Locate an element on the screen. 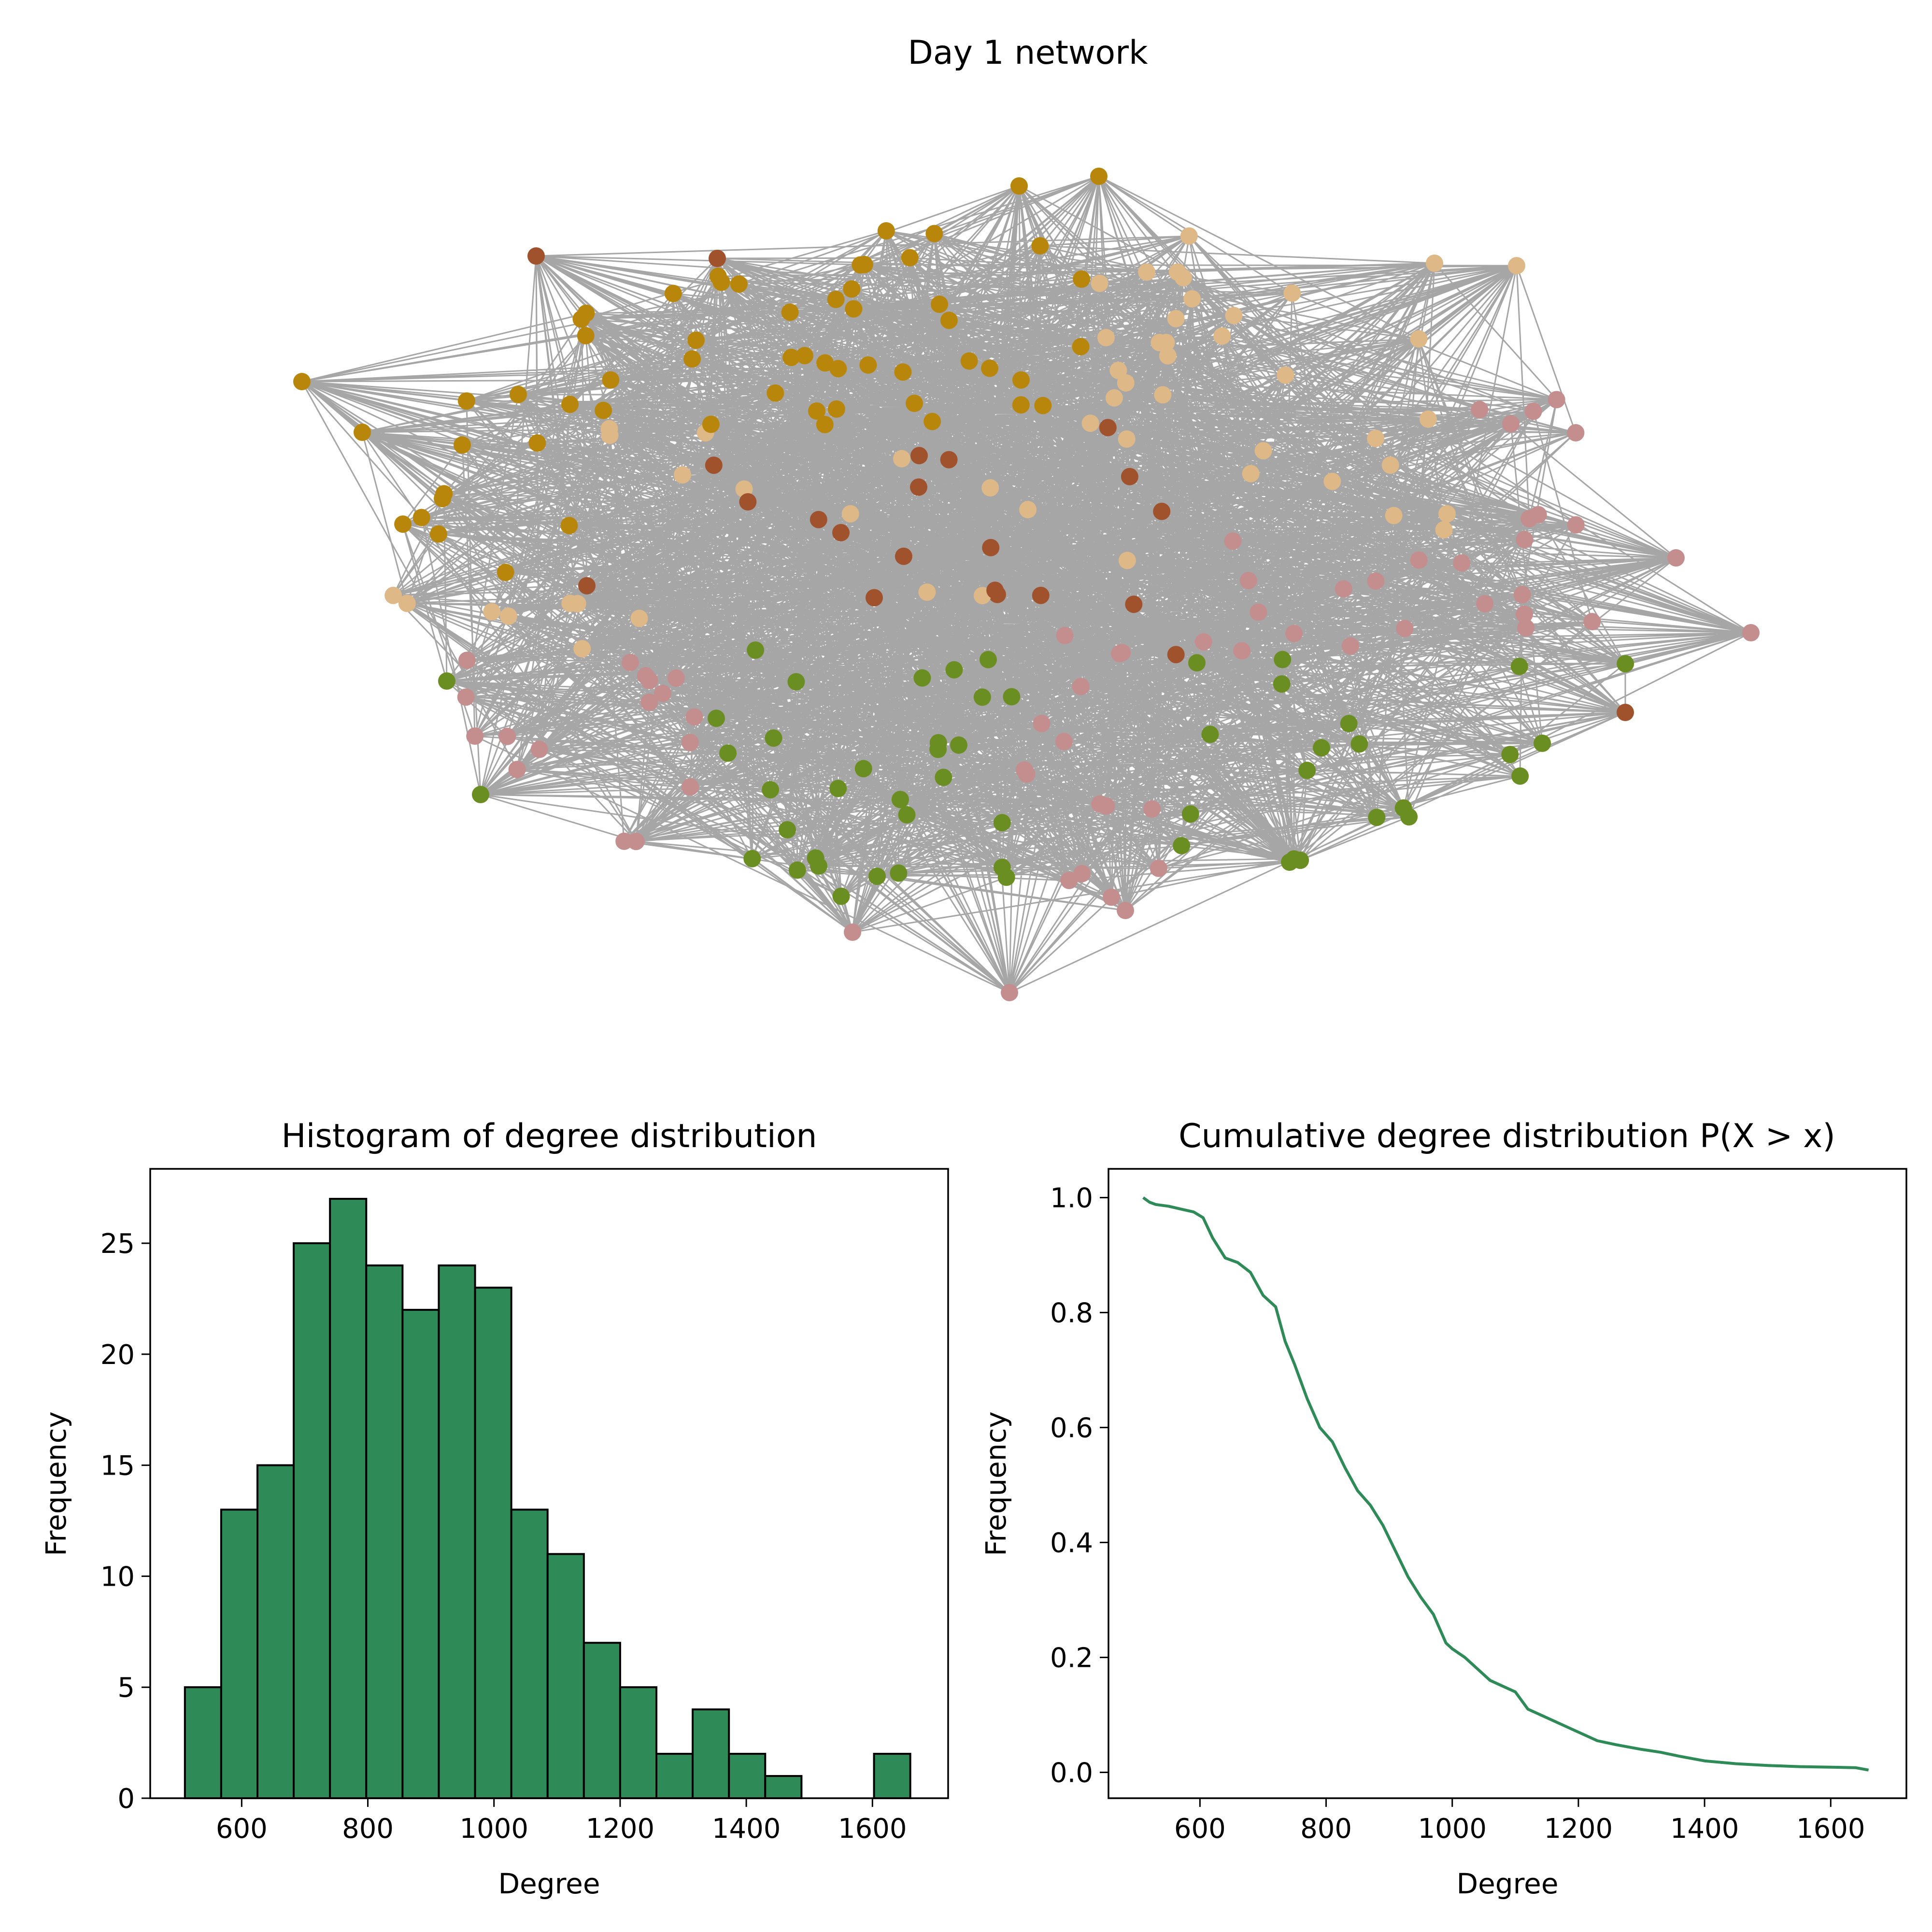 The height and width of the screenshot is (1932, 1932). histogram-axes-frame is located at coordinates (549, 1483).